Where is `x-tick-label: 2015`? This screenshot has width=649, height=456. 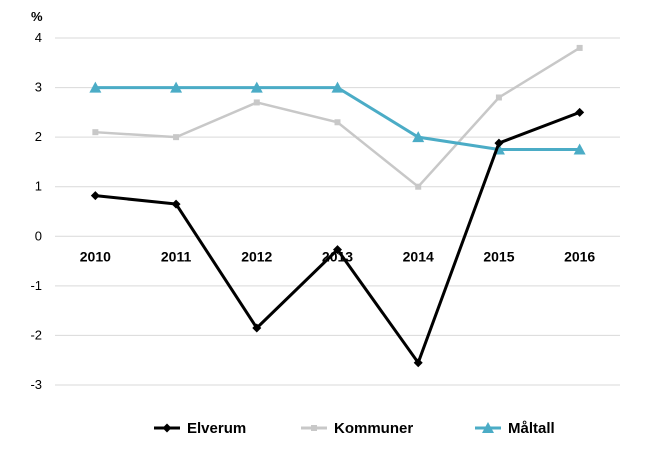 x-tick-label: 2015 is located at coordinates (498, 256).